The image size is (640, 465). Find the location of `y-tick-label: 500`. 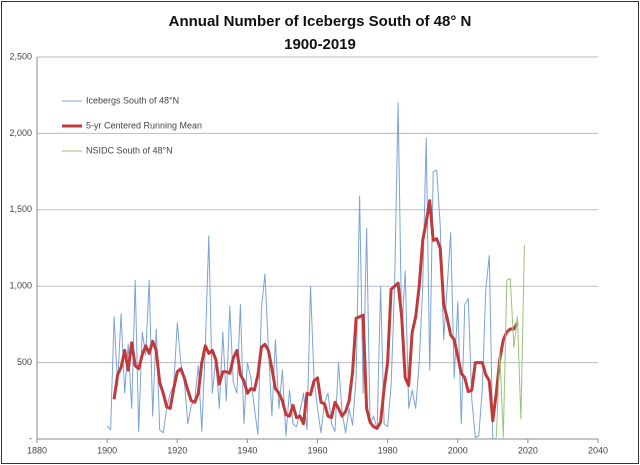

y-tick-label: 500 is located at coordinates (24, 362).